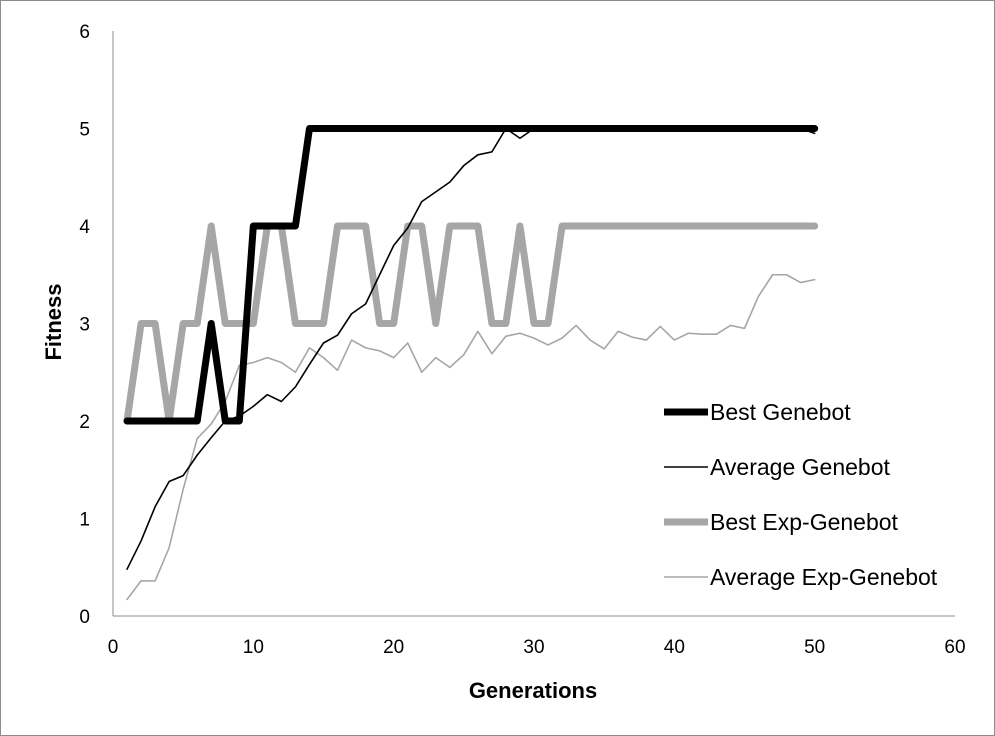 This screenshot has width=995, height=736. What do you see at coordinates (800, 467) in the screenshot?
I see `legend-label-average-genebot: Average Genebot` at bounding box center [800, 467].